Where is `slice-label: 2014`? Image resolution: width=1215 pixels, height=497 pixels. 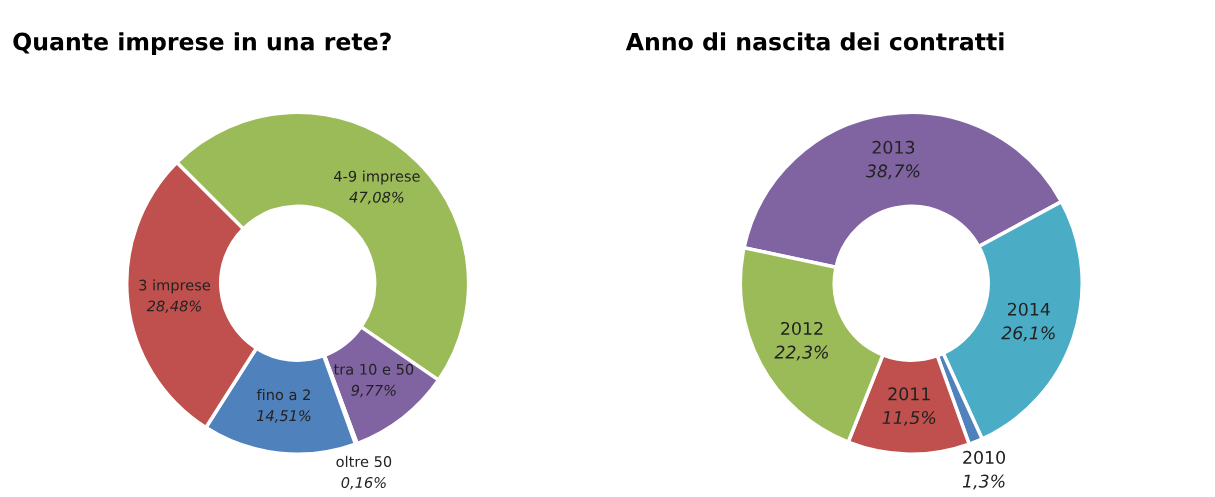
slice-label: 2014 is located at coordinates (1028, 309).